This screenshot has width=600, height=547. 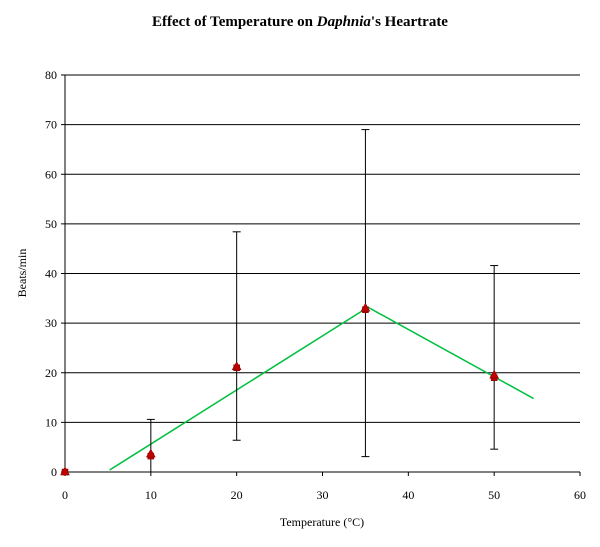 I want to click on x-axis-ticks: 0 10 20 30 40 50 60, so click(x=324, y=487).